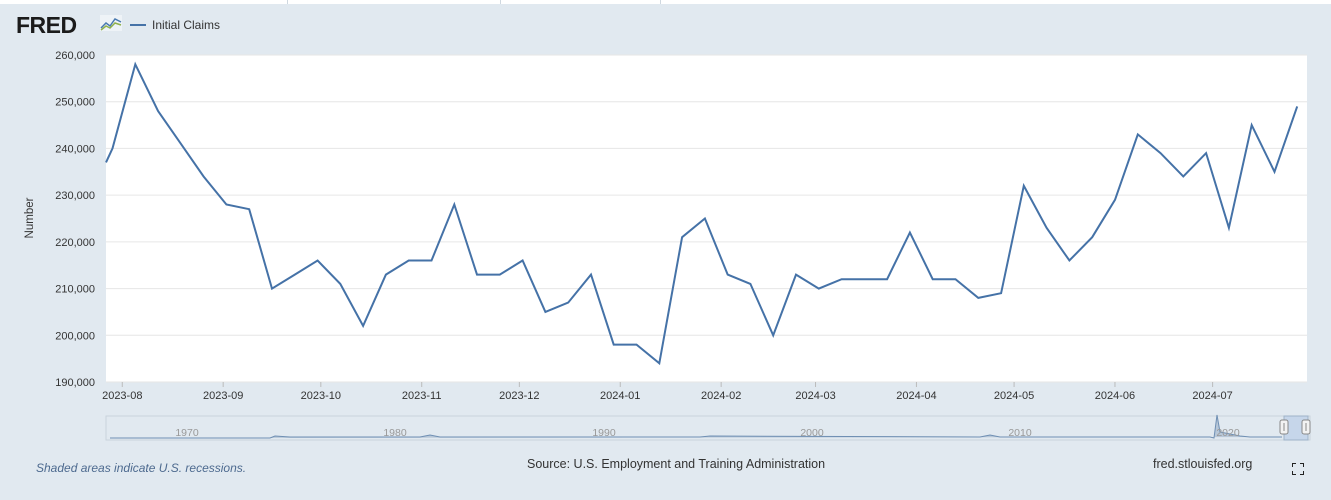  I want to click on y-tick-label: 260,000, so click(75, 56).